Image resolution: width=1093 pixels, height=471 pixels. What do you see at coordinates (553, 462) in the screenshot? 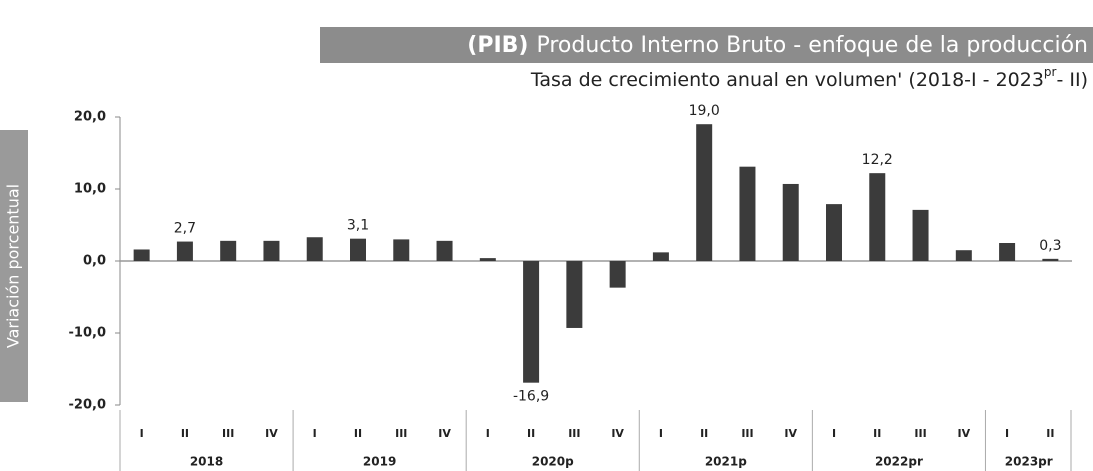
I see `group-label: 2020p` at bounding box center [553, 462].